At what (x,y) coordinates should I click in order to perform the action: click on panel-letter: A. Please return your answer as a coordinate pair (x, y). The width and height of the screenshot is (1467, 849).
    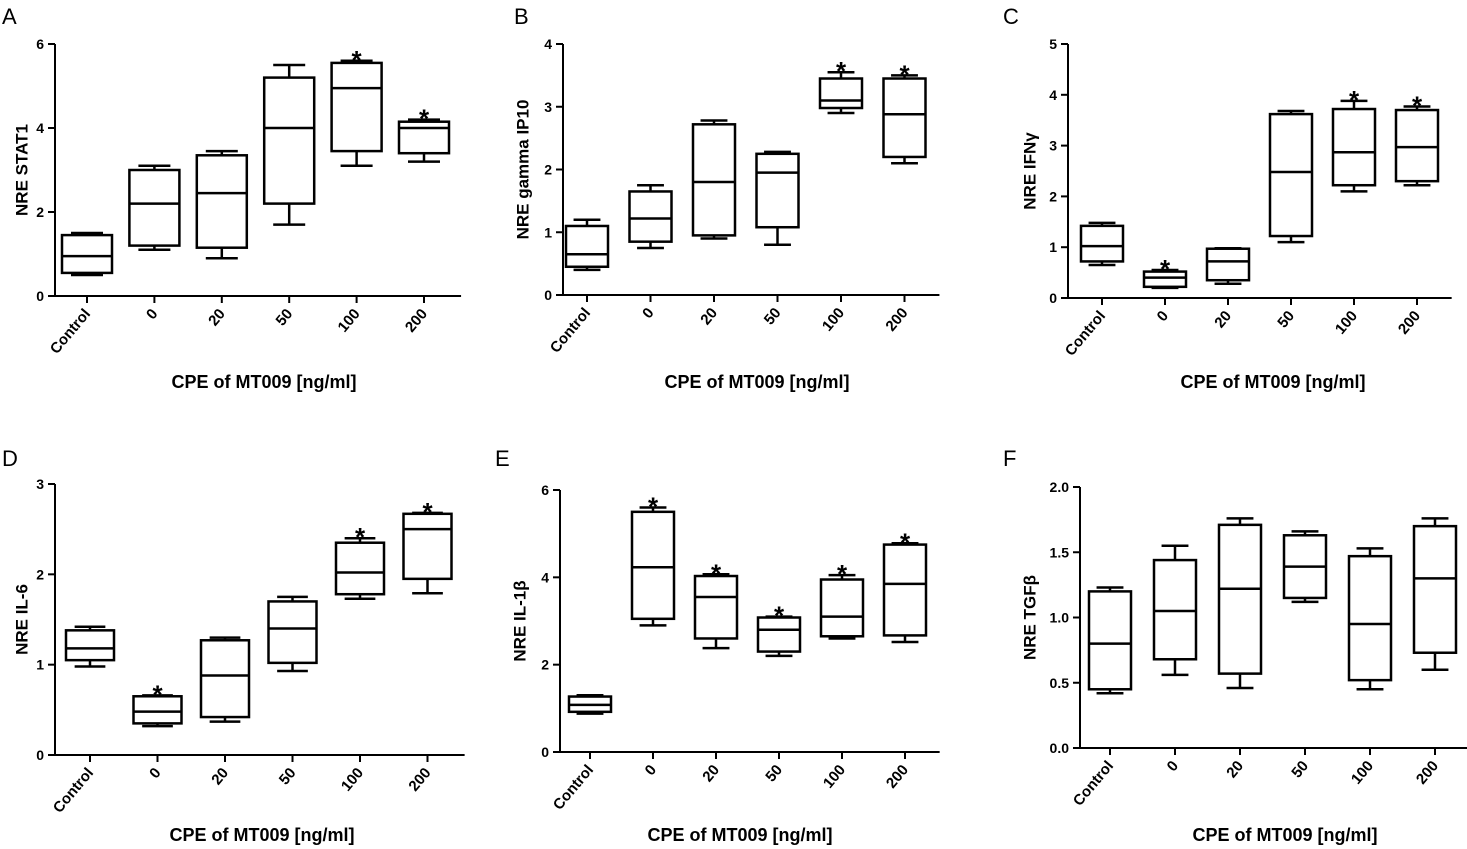
    Looking at the image, I should click on (9, 16).